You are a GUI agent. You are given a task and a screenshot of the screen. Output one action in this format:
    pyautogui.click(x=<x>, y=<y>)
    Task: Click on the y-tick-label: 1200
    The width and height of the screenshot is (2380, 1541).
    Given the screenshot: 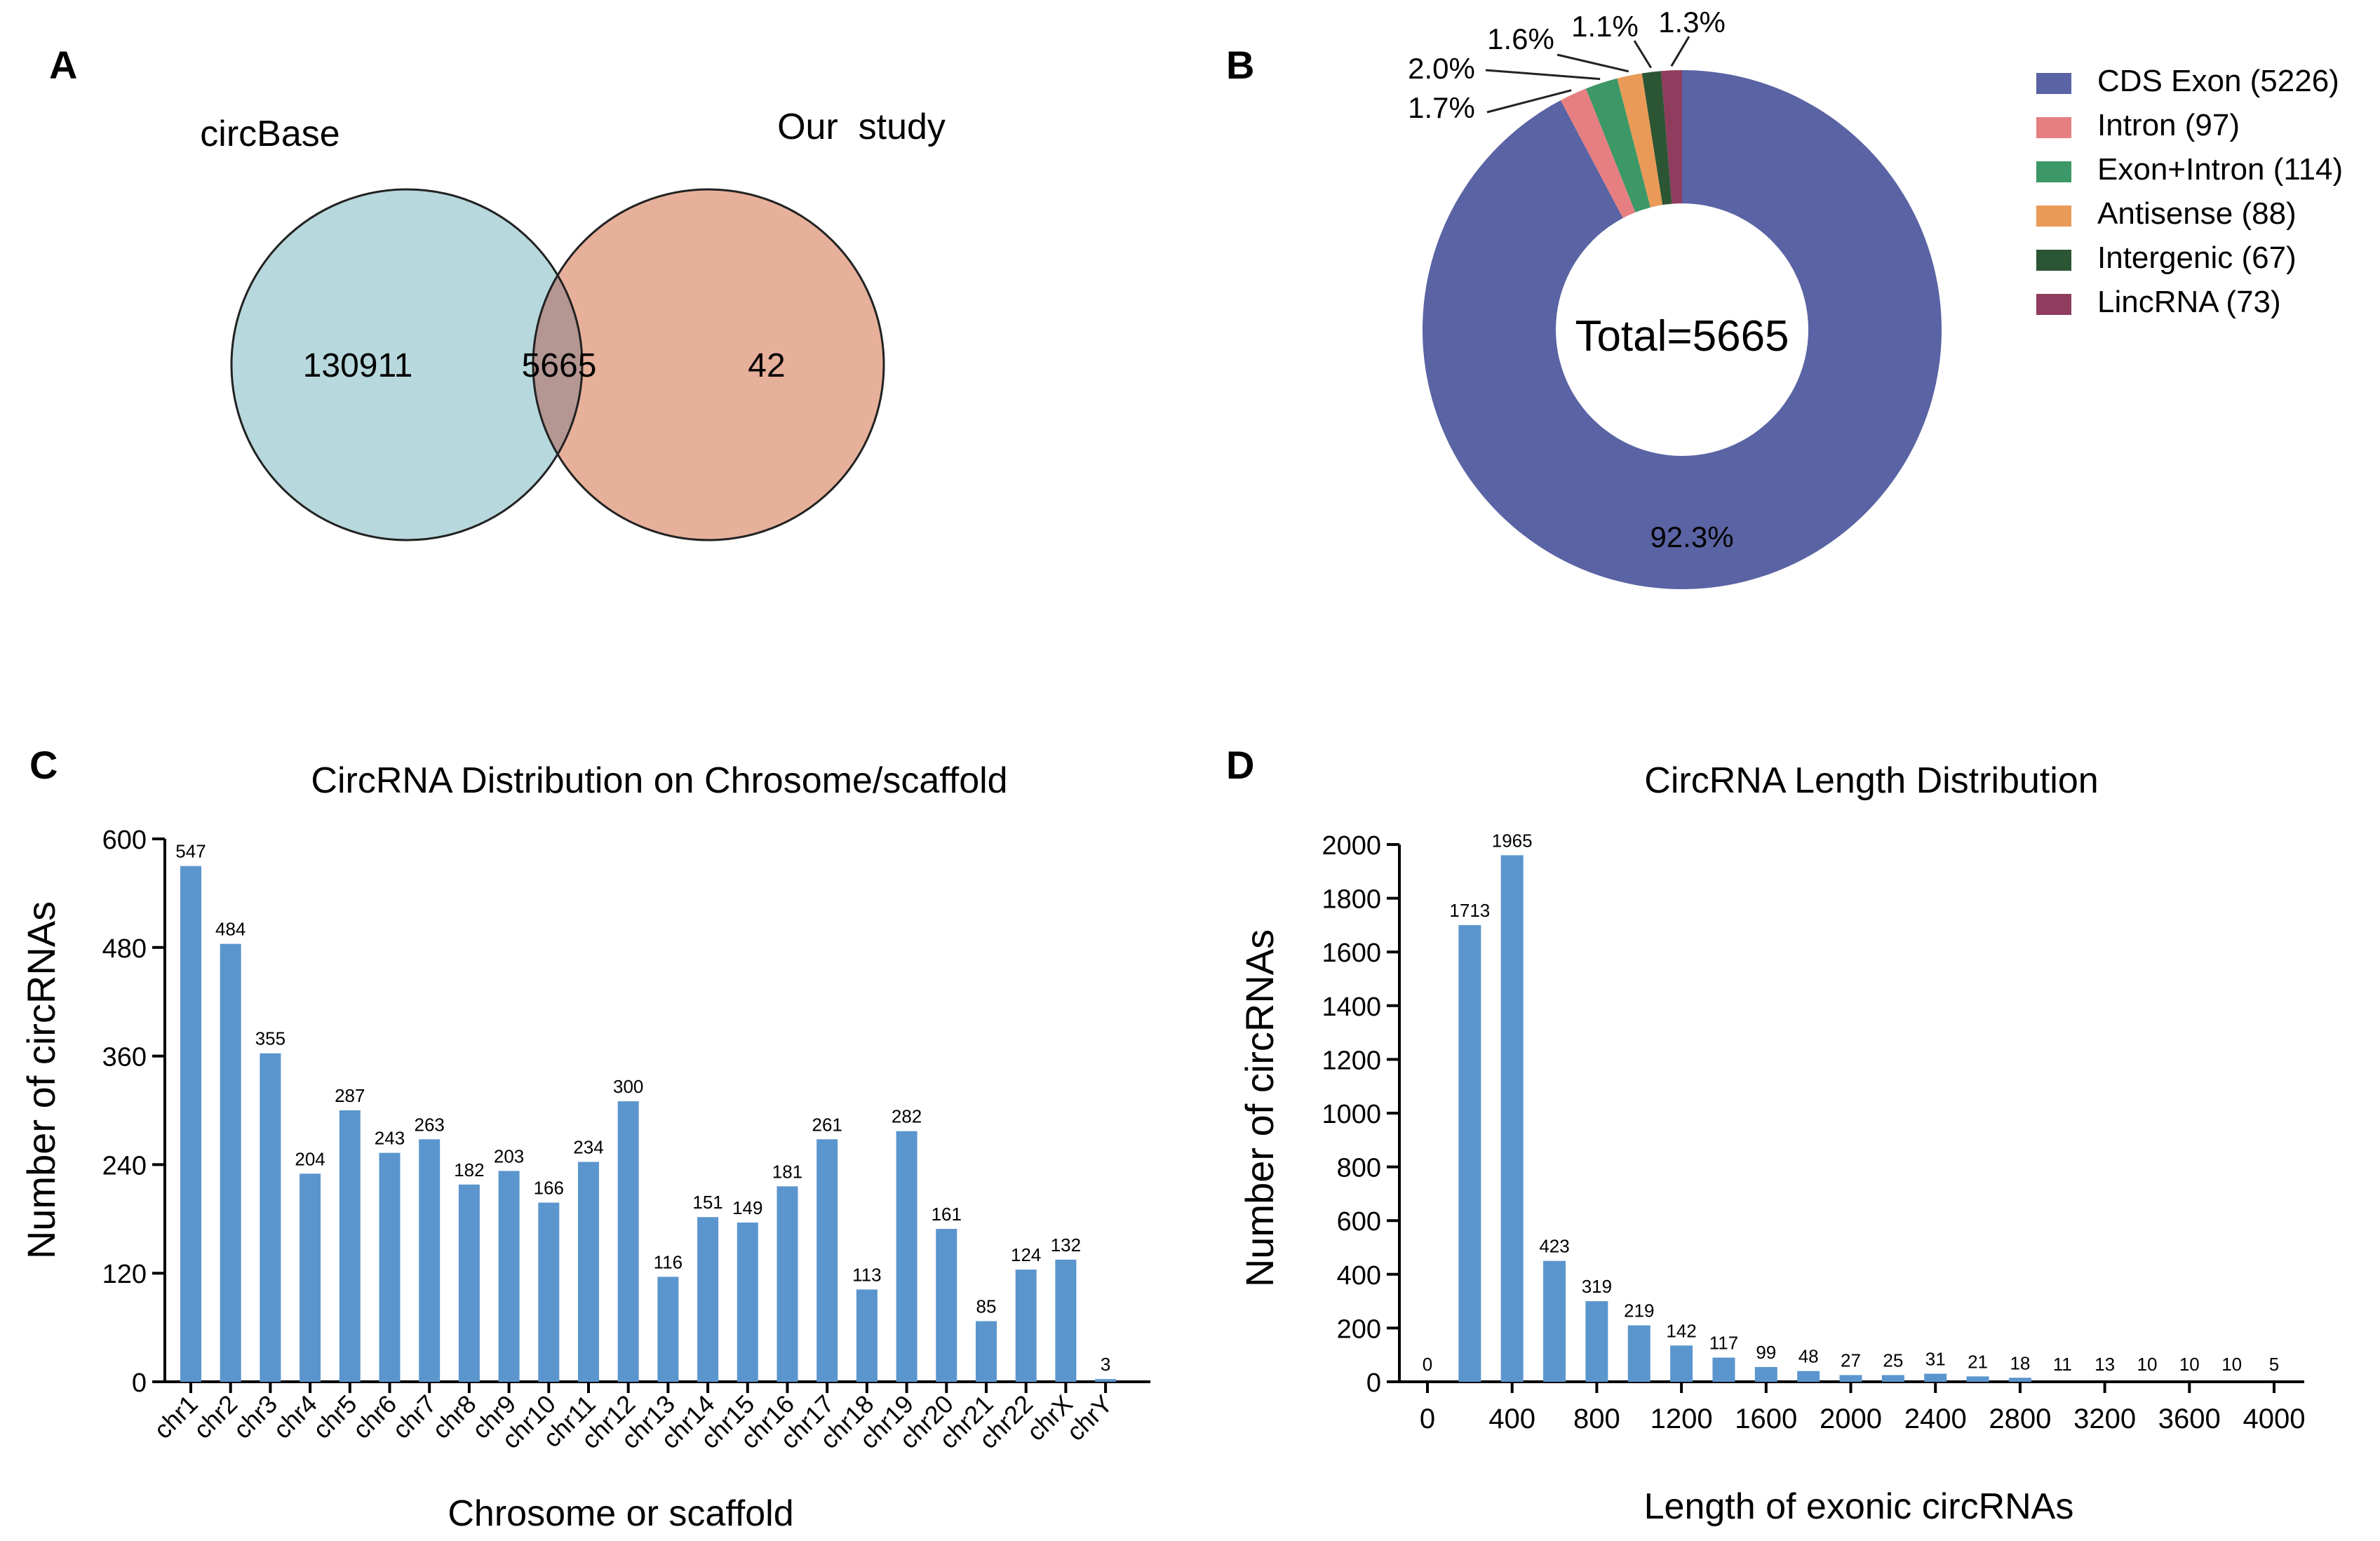 What is the action you would take?
    pyautogui.click(x=1351, y=1060)
    